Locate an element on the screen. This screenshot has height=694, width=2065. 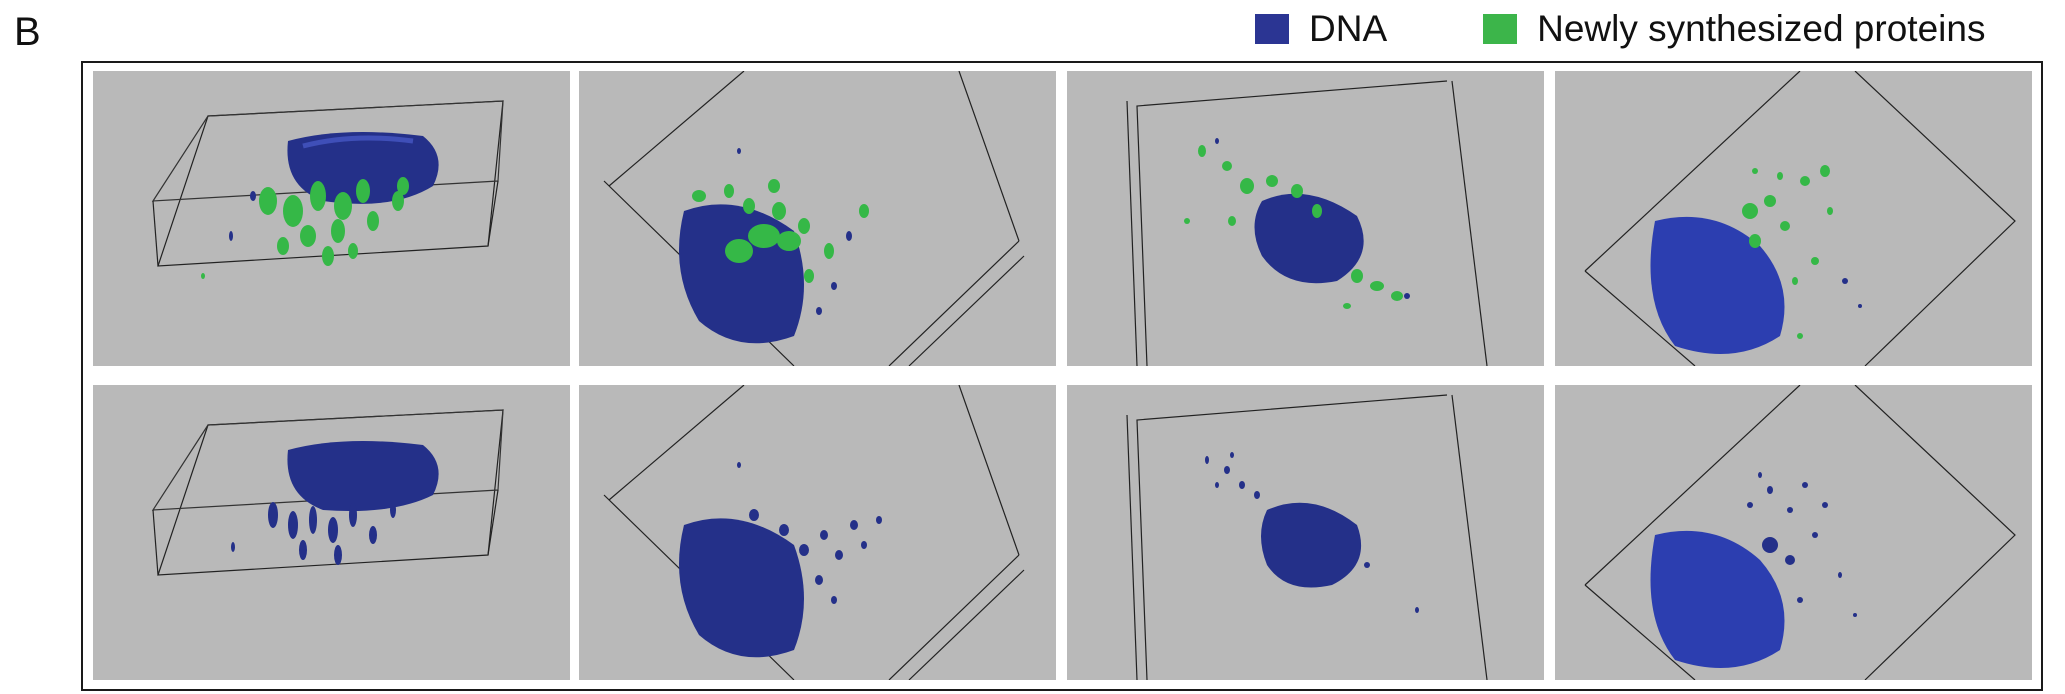
render-view-r2c4 is located at coordinates (1793, 532).